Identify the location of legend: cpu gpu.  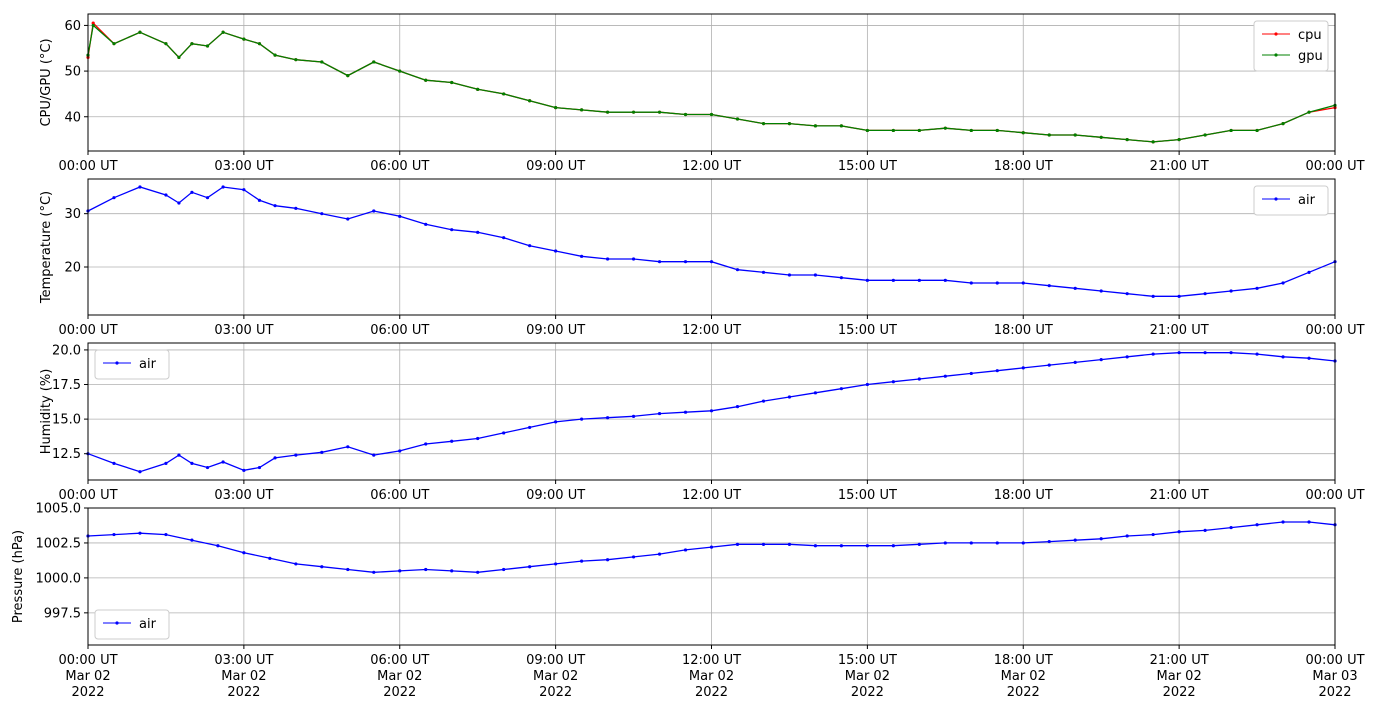
(1291, 46).